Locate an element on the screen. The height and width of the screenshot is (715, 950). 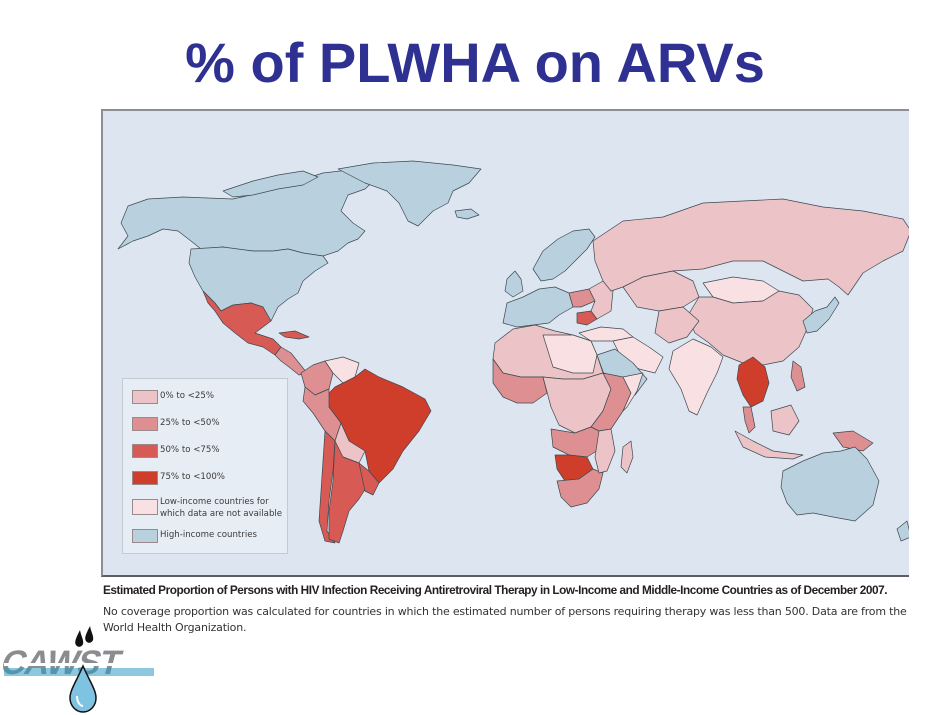
region-horn-of-africa is located at coordinates (633, 392).